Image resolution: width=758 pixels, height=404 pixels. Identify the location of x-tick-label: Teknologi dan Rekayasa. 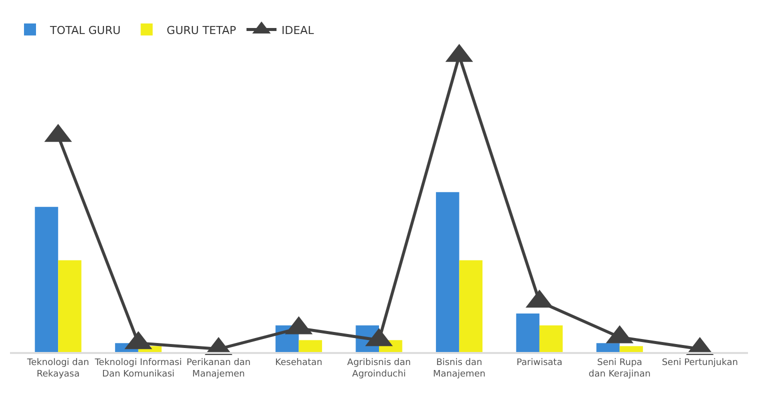
(58, 369).